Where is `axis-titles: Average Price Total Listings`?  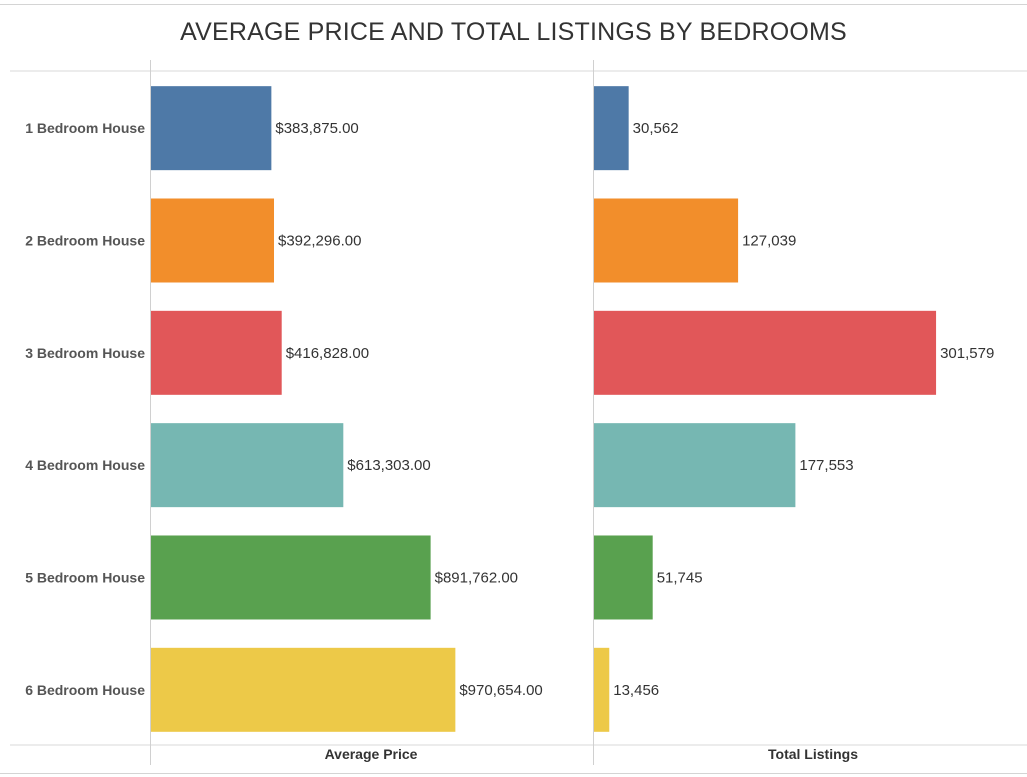
axis-titles: Average Price Total Listings is located at coordinates (592, 754).